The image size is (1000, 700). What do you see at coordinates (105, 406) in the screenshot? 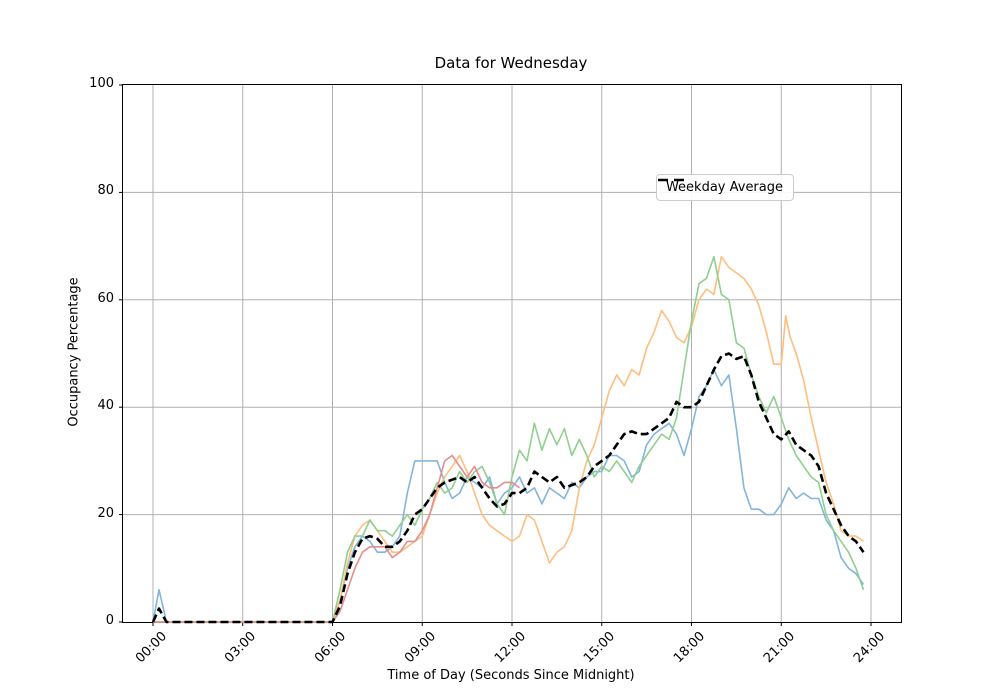
I see `y-tick-label: 40` at bounding box center [105, 406].